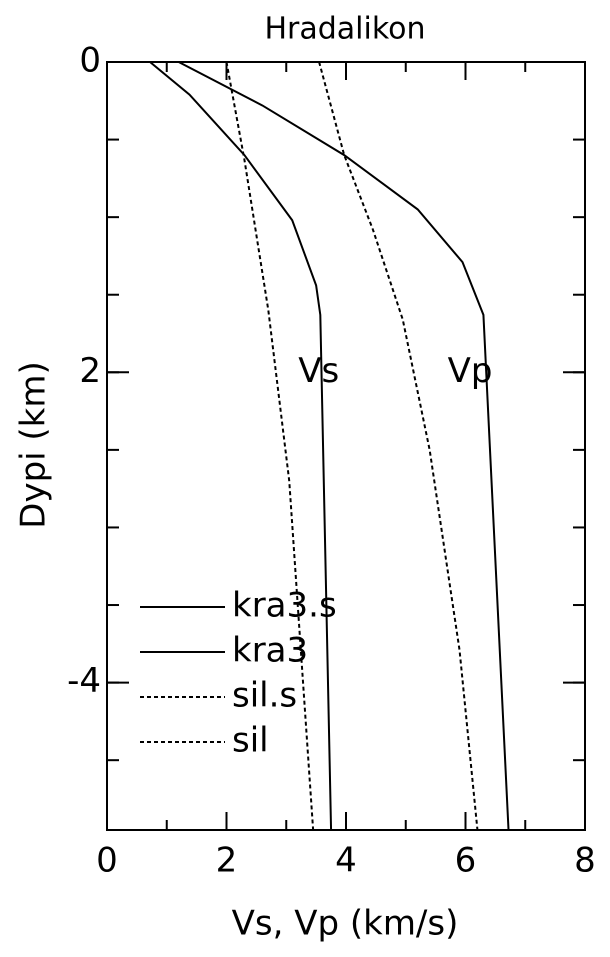 Image resolution: width=610 pixels, height=957 pixels. What do you see at coordinates (84, 681) in the screenshot?
I see `y-tick-label: -4` at bounding box center [84, 681].